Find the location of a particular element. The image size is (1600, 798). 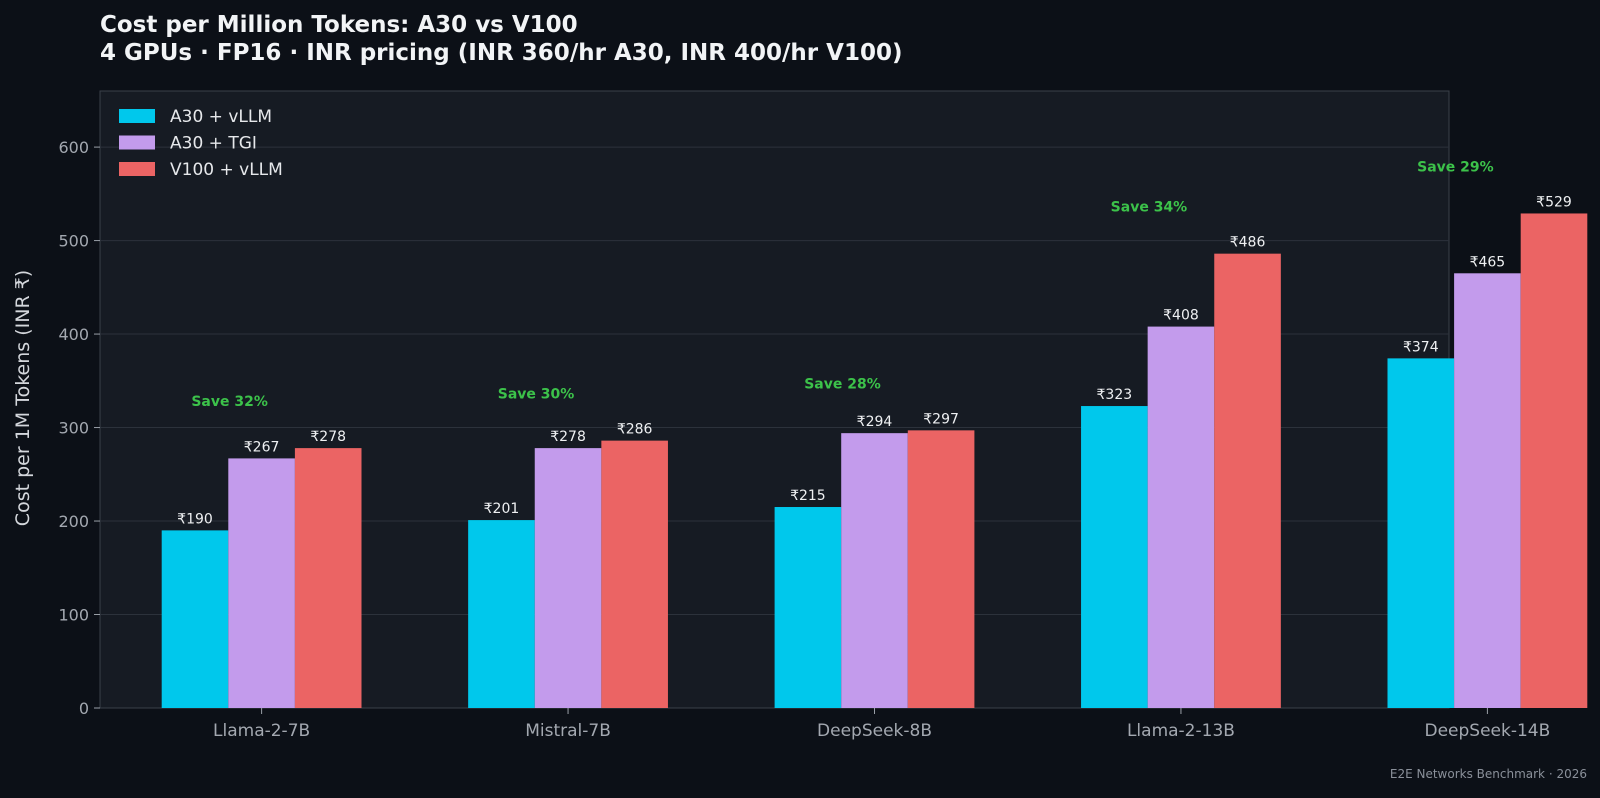

y-tick-label: 500 is located at coordinates (73, 241).